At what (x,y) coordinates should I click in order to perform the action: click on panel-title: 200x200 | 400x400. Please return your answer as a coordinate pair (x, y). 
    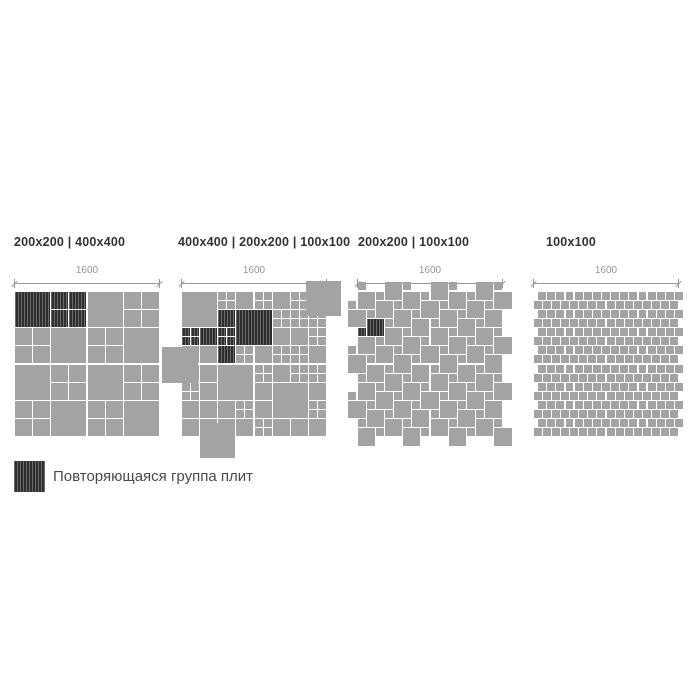
    Looking at the image, I should click on (70, 242).